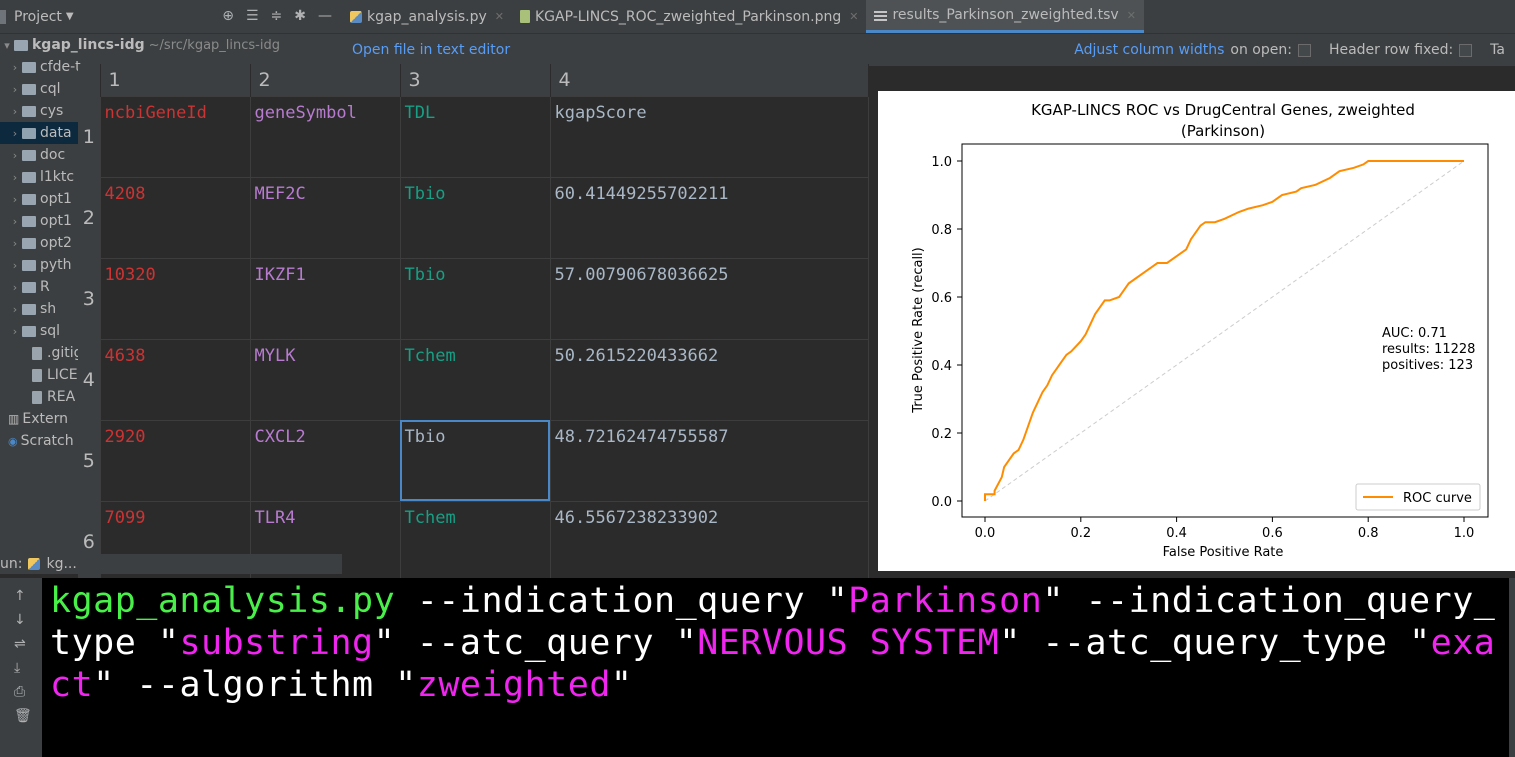 Image resolution: width=1515 pixels, height=757 pixels. What do you see at coordinates (89, 136) in the screenshot?
I see `row-number: 1` at bounding box center [89, 136].